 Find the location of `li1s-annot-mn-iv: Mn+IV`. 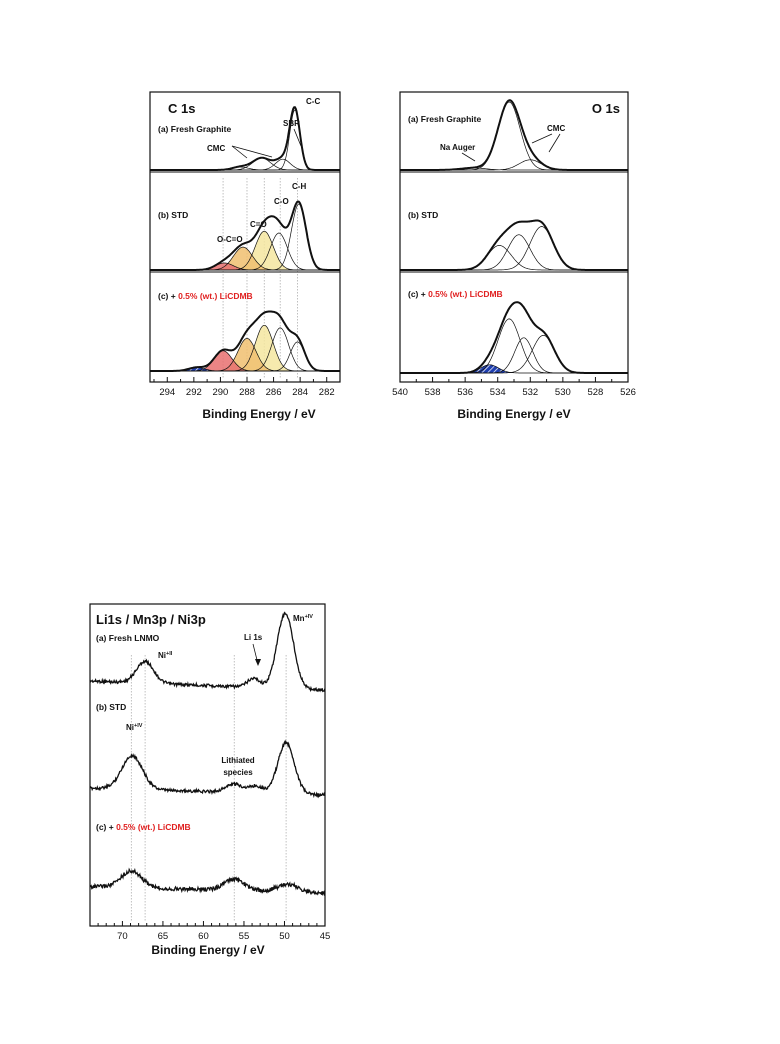

li1s-annot-mn-iv: Mn+IV is located at coordinates (303, 618).